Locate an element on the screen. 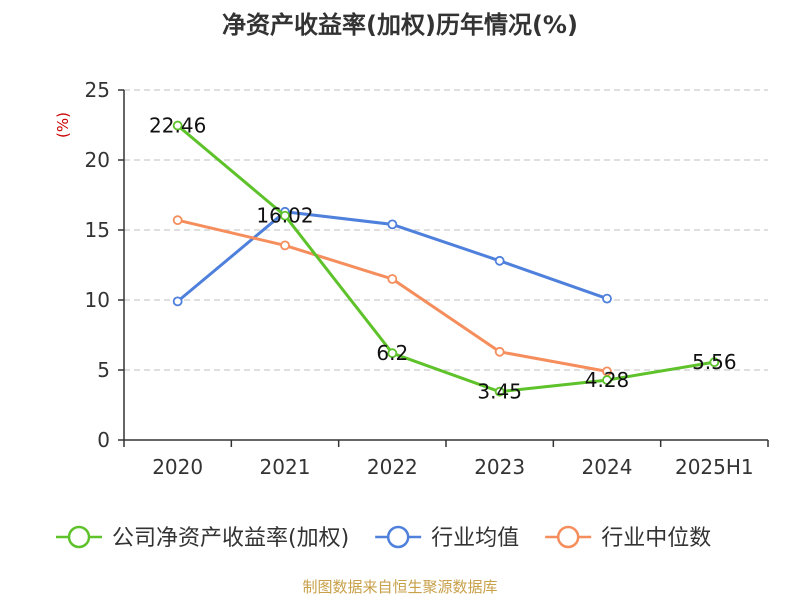  x-tick-label-2023: 2023 is located at coordinates (499, 467).